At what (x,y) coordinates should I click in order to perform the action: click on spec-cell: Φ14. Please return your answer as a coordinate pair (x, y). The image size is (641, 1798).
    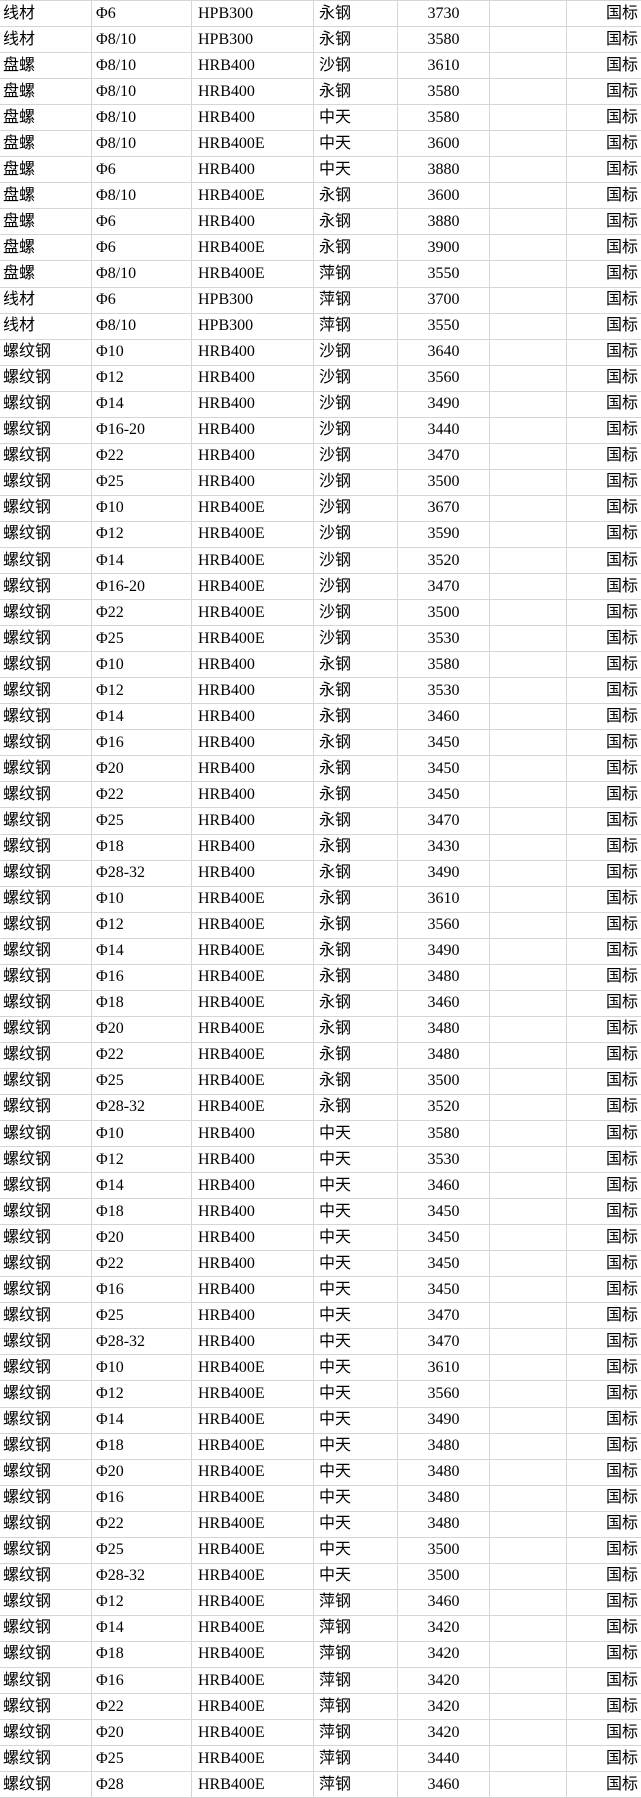
    Looking at the image, I should click on (142, 951).